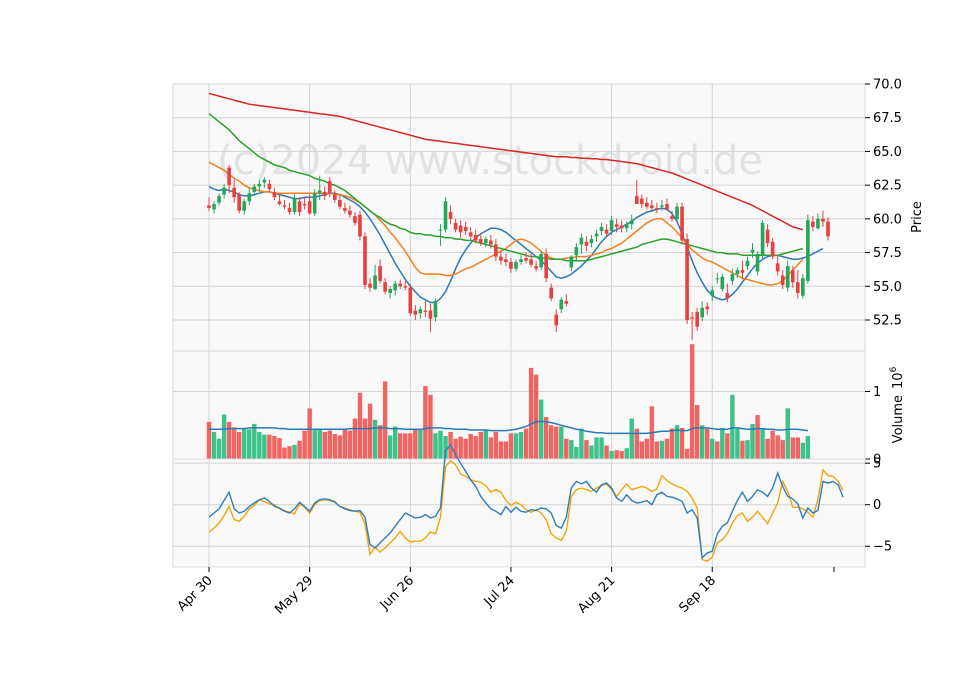  I want to click on y-tick-label: 55.0, so click(887, 287).